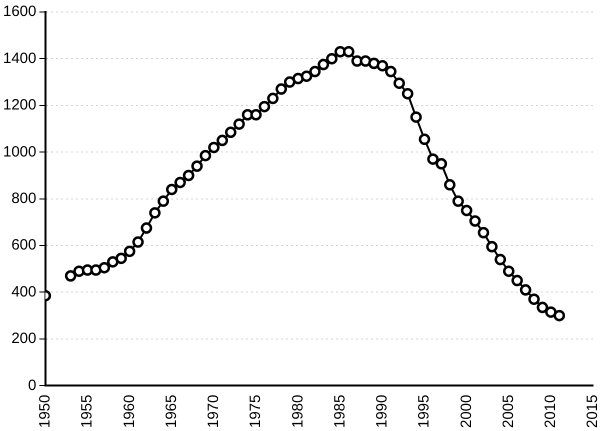 This screenshot has width=614, height=431. I want to click on y-tick-label: 1400, so click(19, 58).